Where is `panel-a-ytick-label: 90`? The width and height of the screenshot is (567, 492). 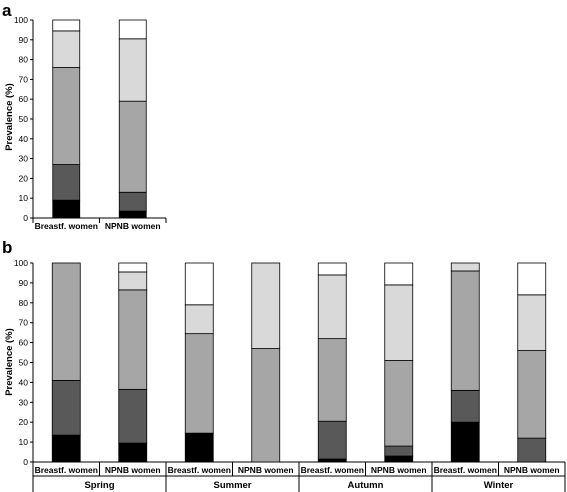
panel-a-ytick-label: 90 is located at coordinates (24, 40).